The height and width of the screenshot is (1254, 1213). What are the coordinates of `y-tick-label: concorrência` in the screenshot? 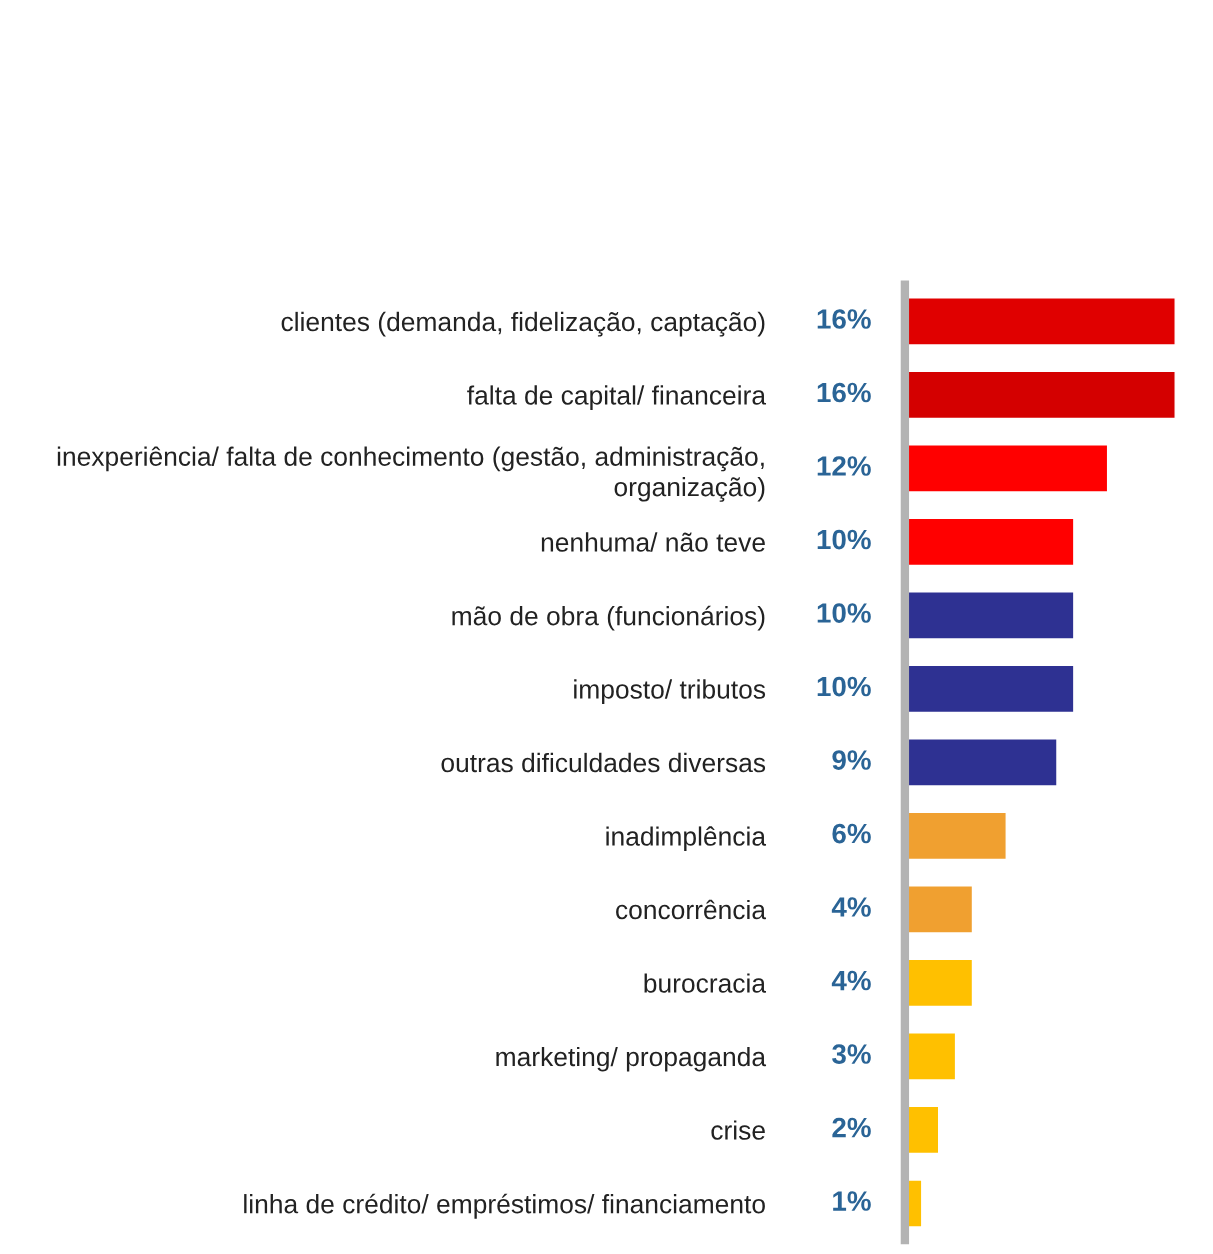 It's located at (691, 909).